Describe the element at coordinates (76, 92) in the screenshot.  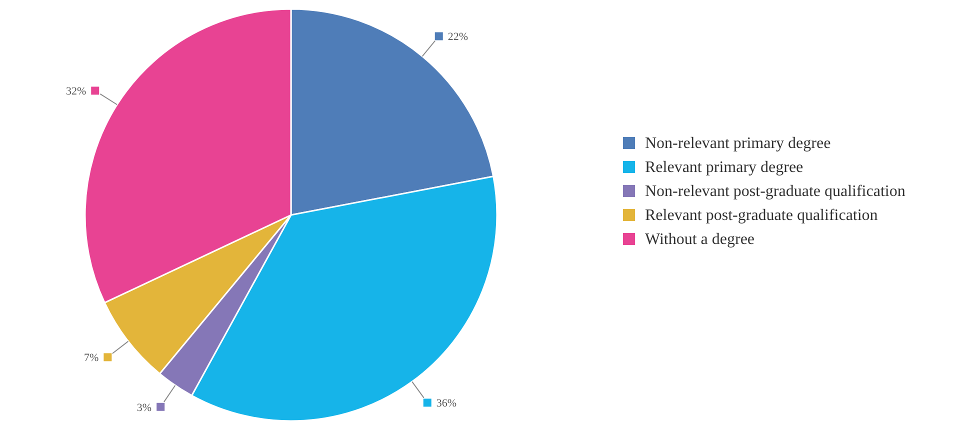
I see `data-label: 32%` at that location.